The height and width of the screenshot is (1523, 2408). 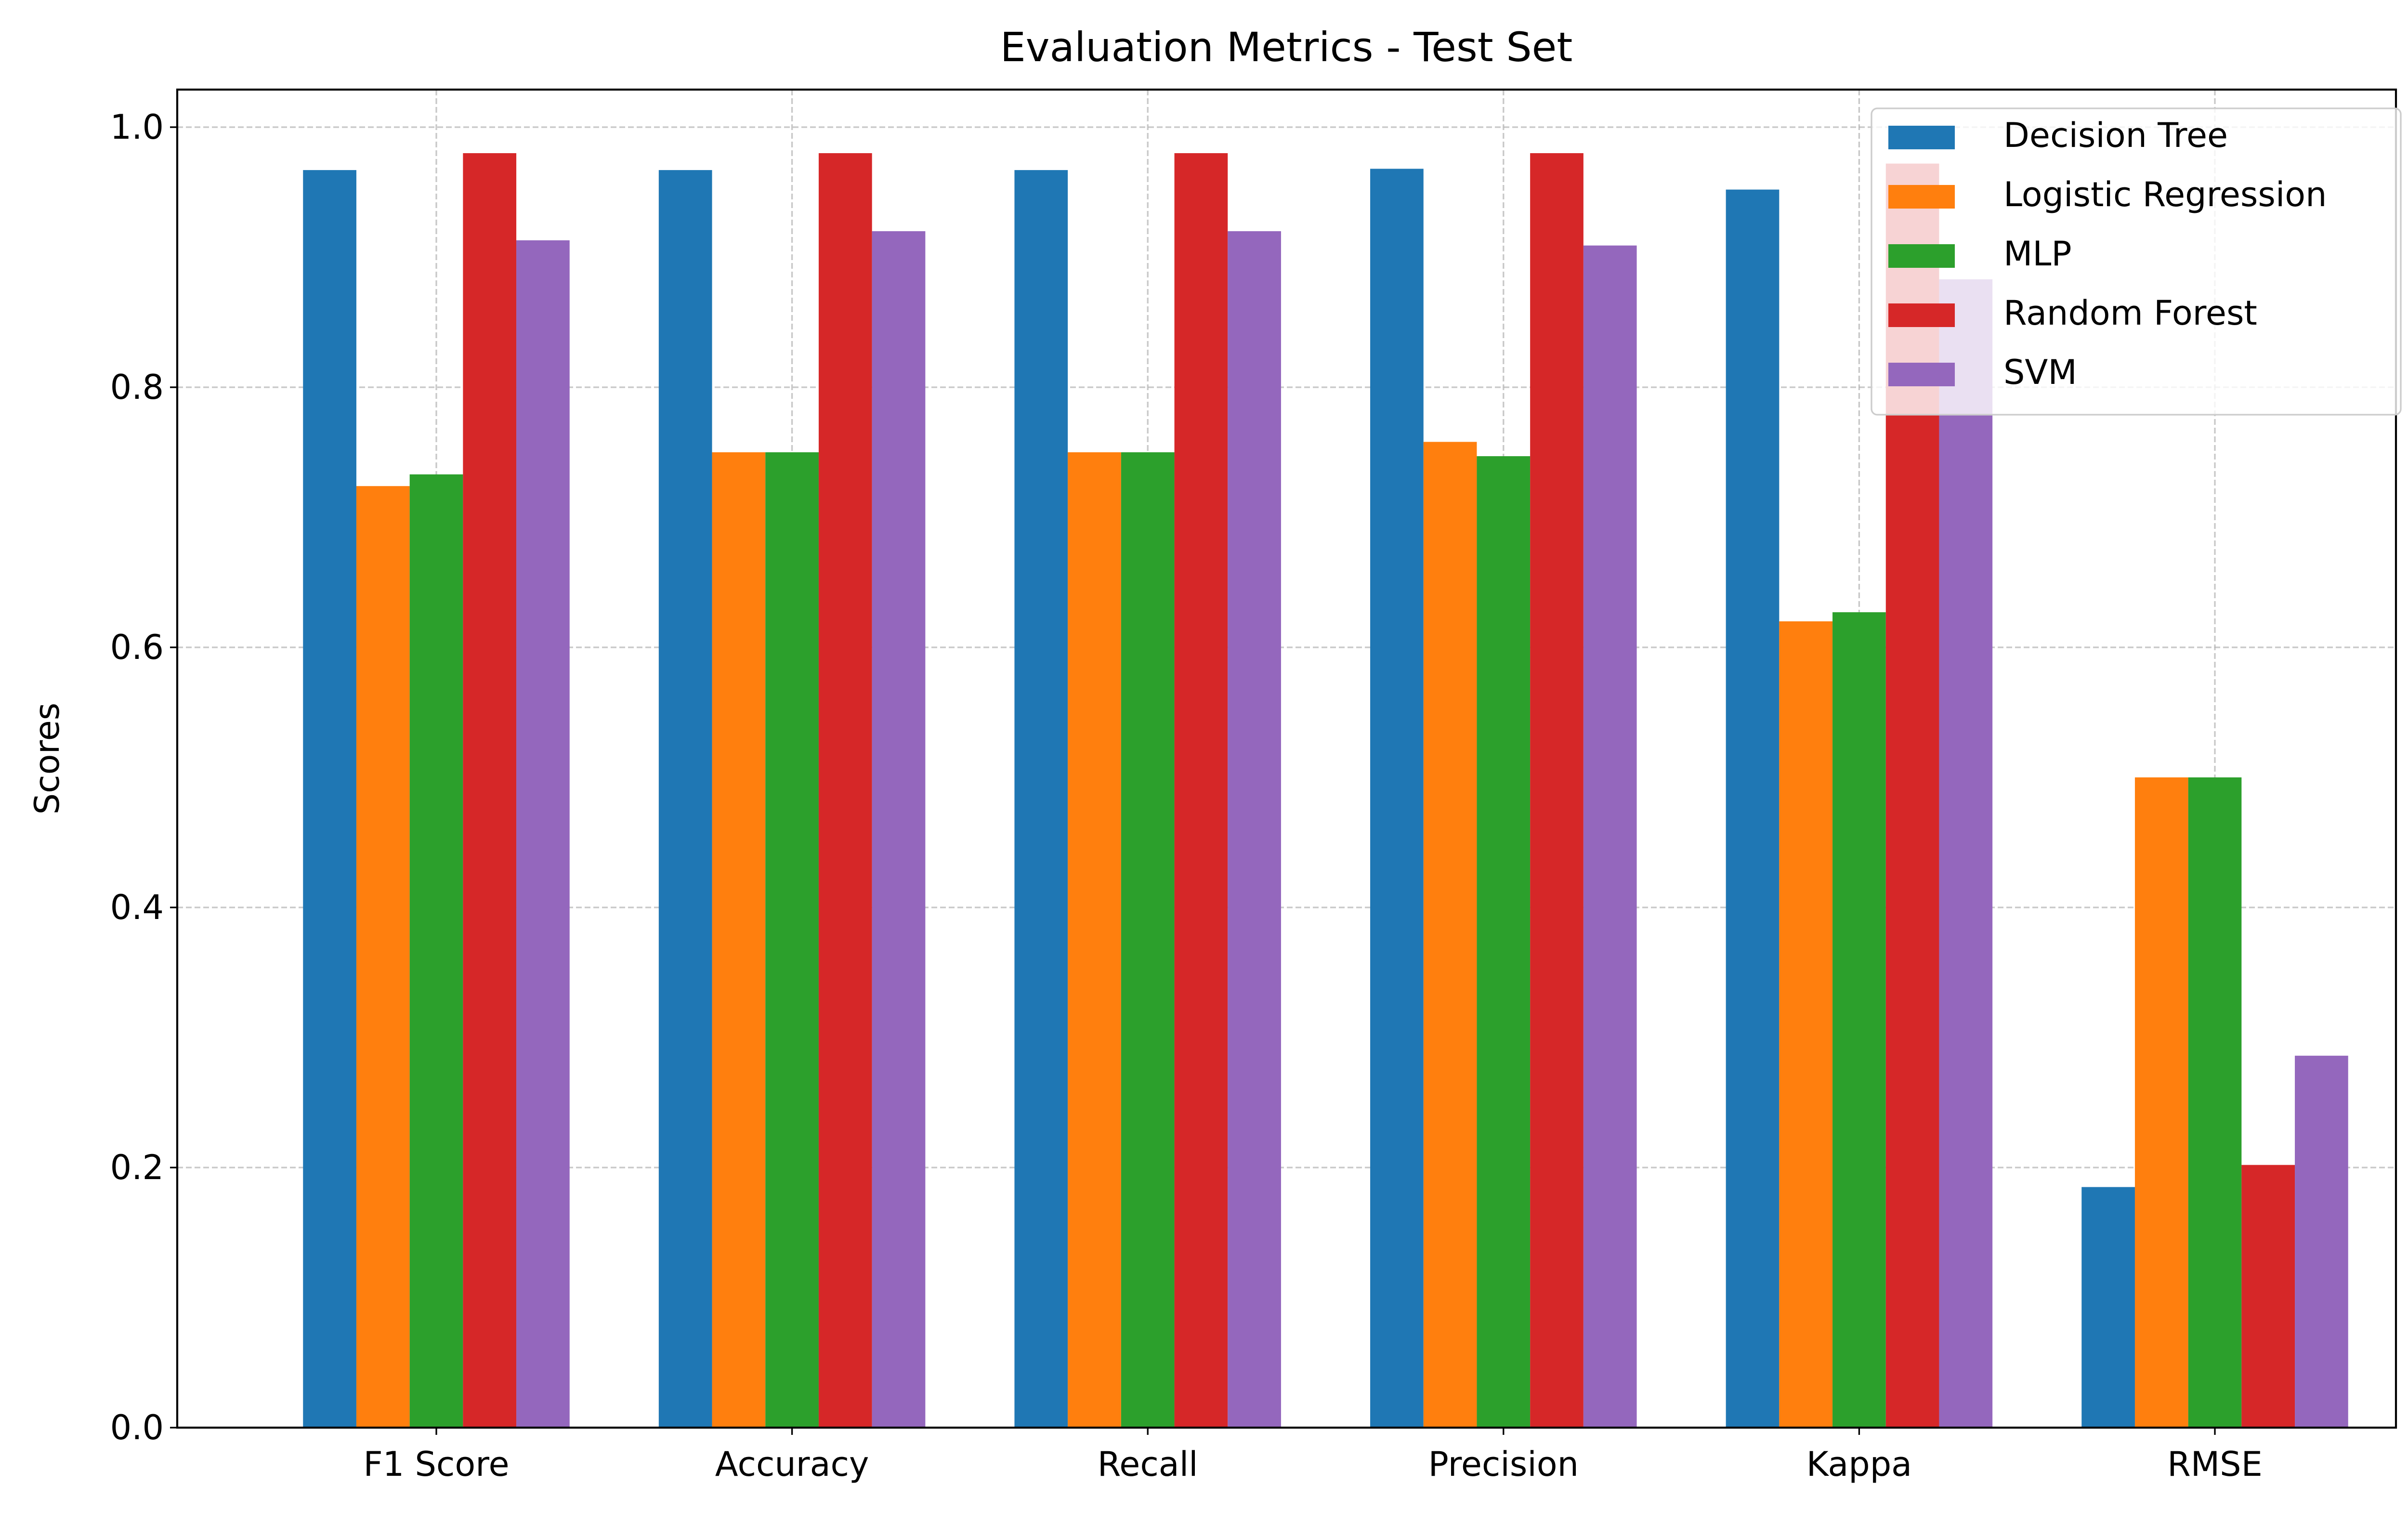 I want to click on y-tick-label: 0.2, so click(x=137, y=1167).